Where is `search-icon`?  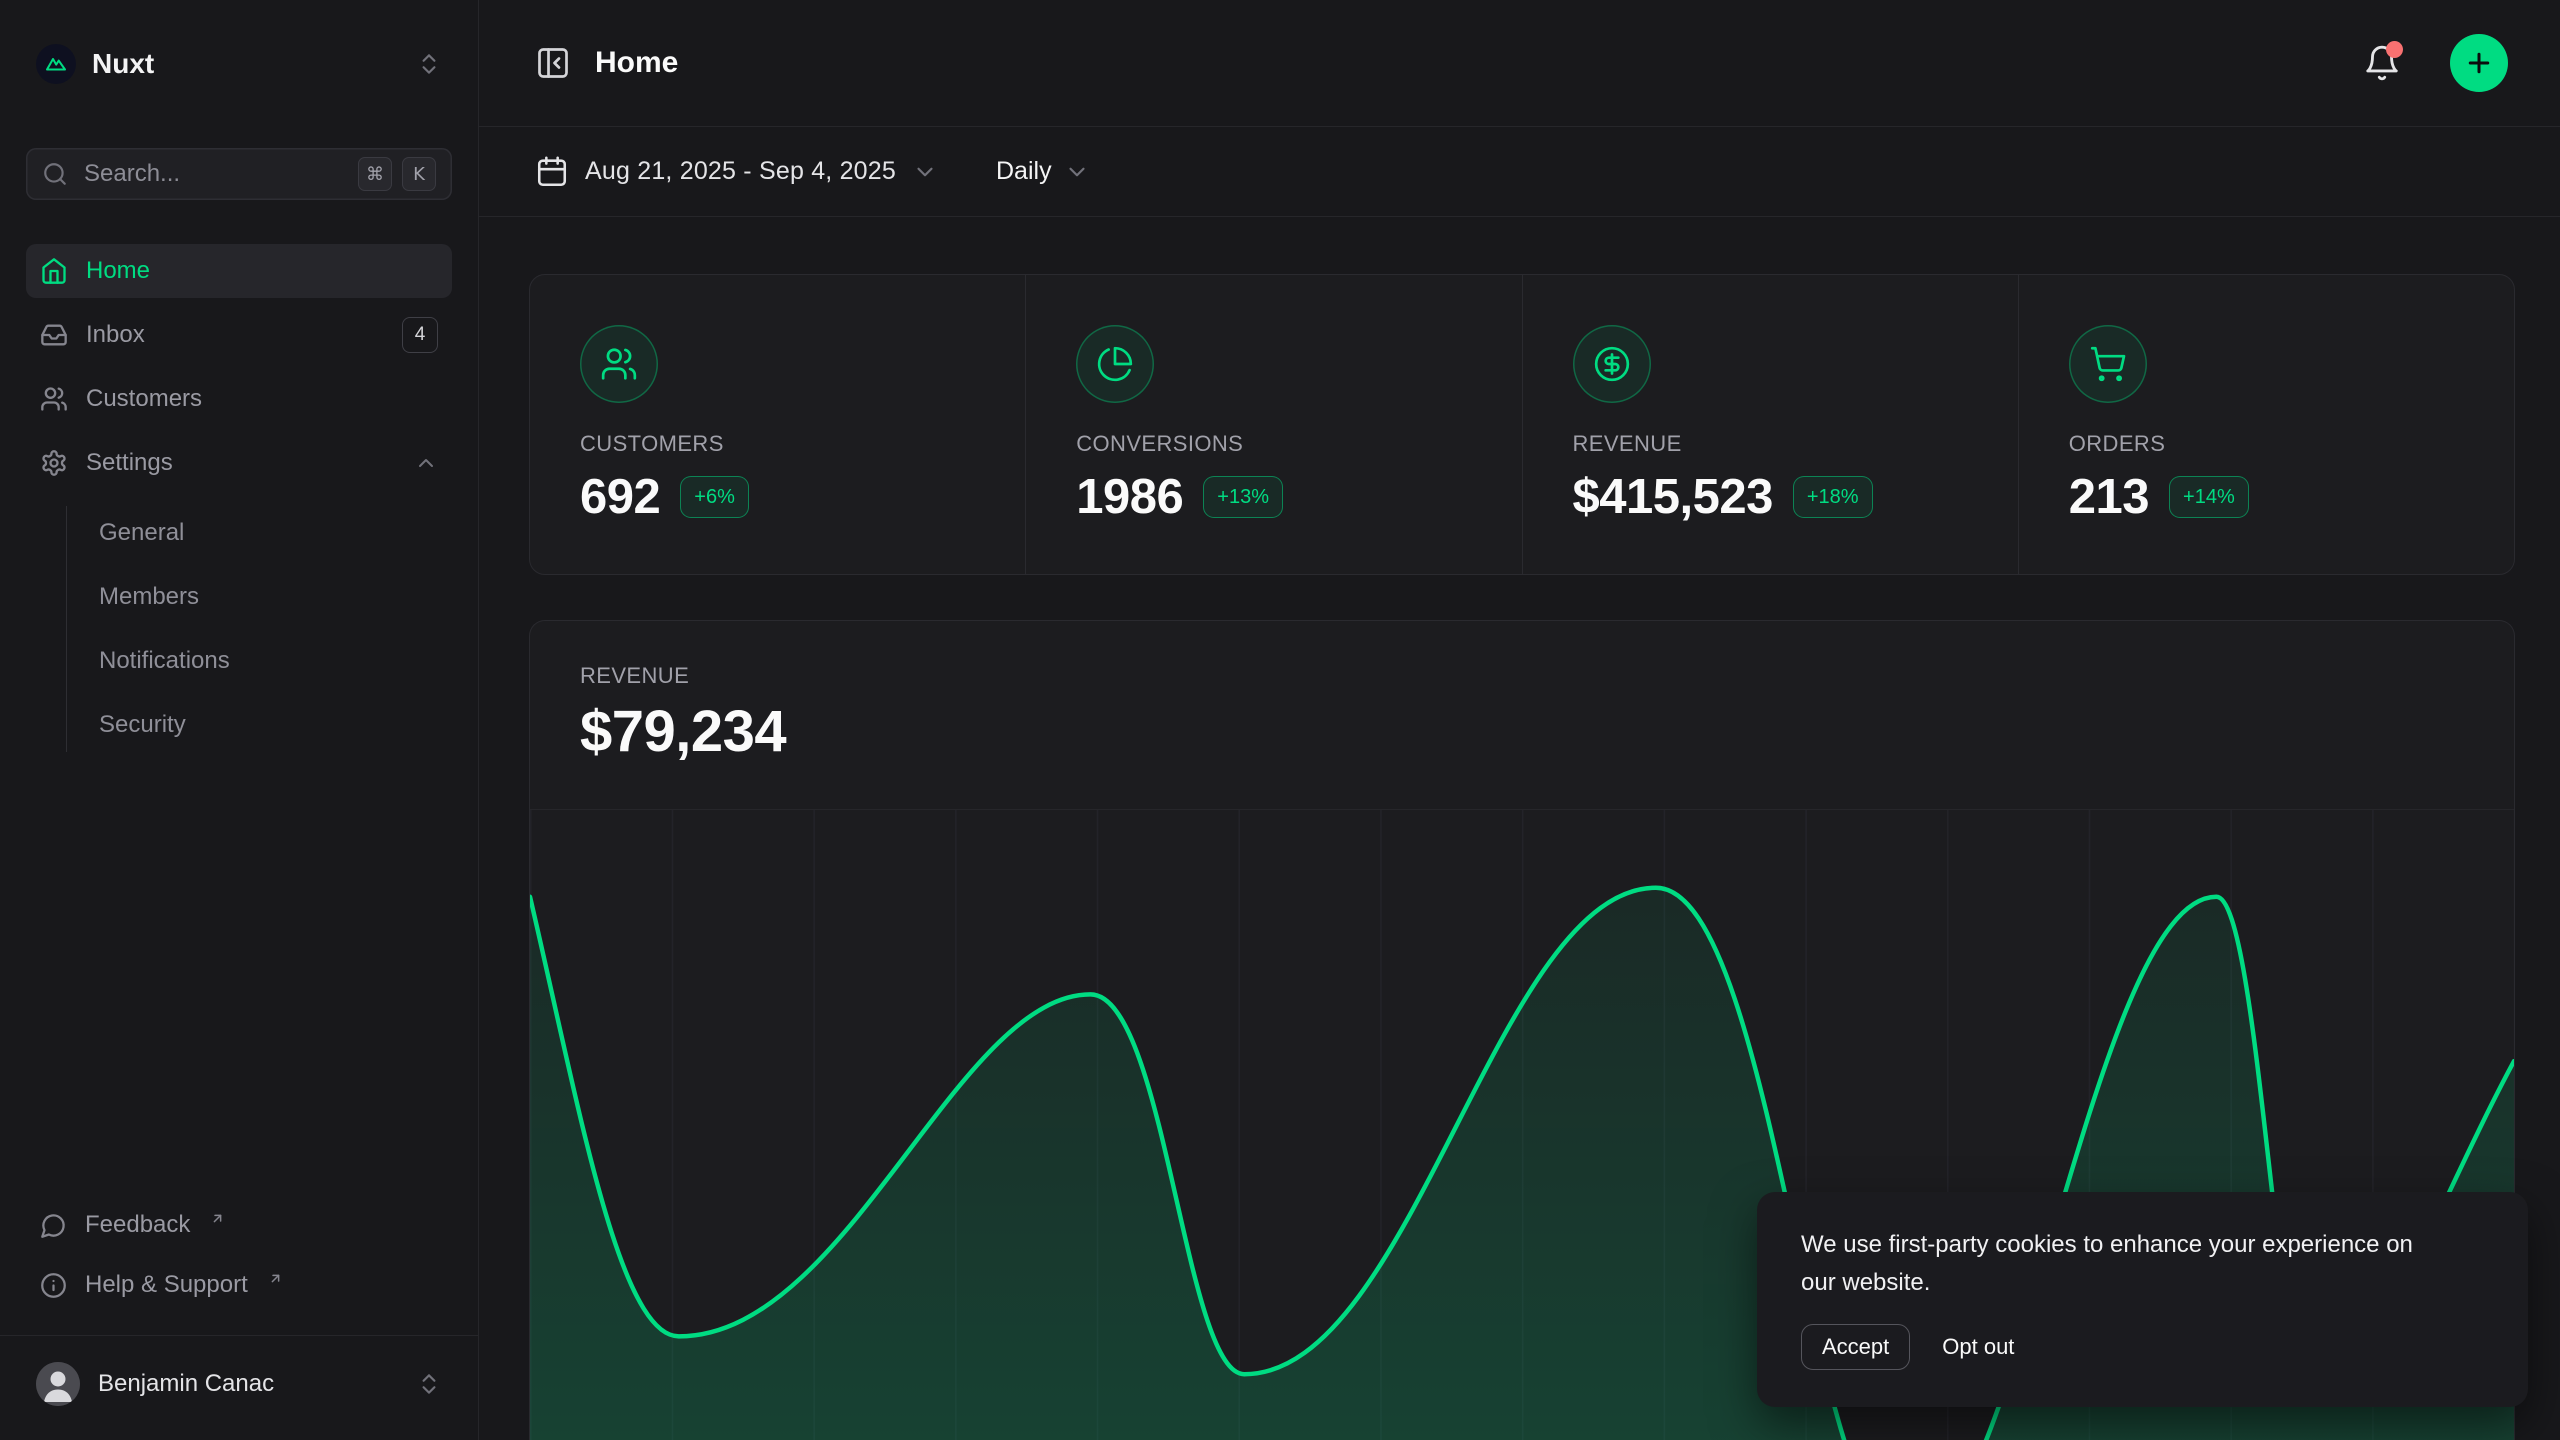 search-icon is located at coordinates (55, 174).